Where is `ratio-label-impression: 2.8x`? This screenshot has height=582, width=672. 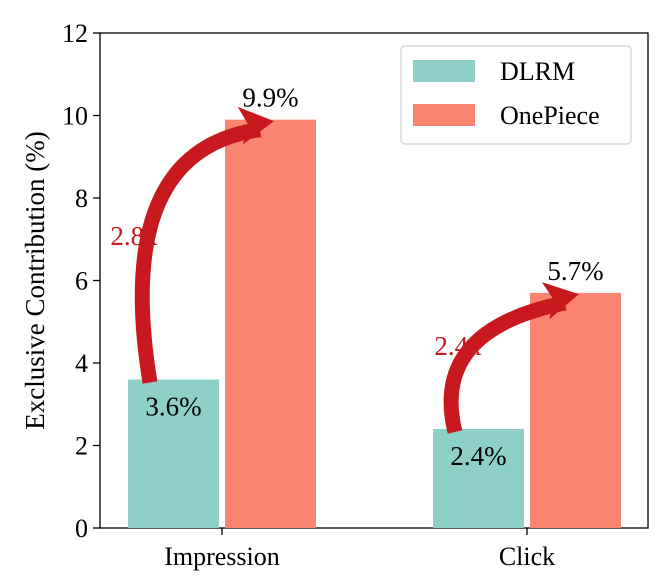 ratio-label-impression: 2.8x is located at coordinates (134, 236).